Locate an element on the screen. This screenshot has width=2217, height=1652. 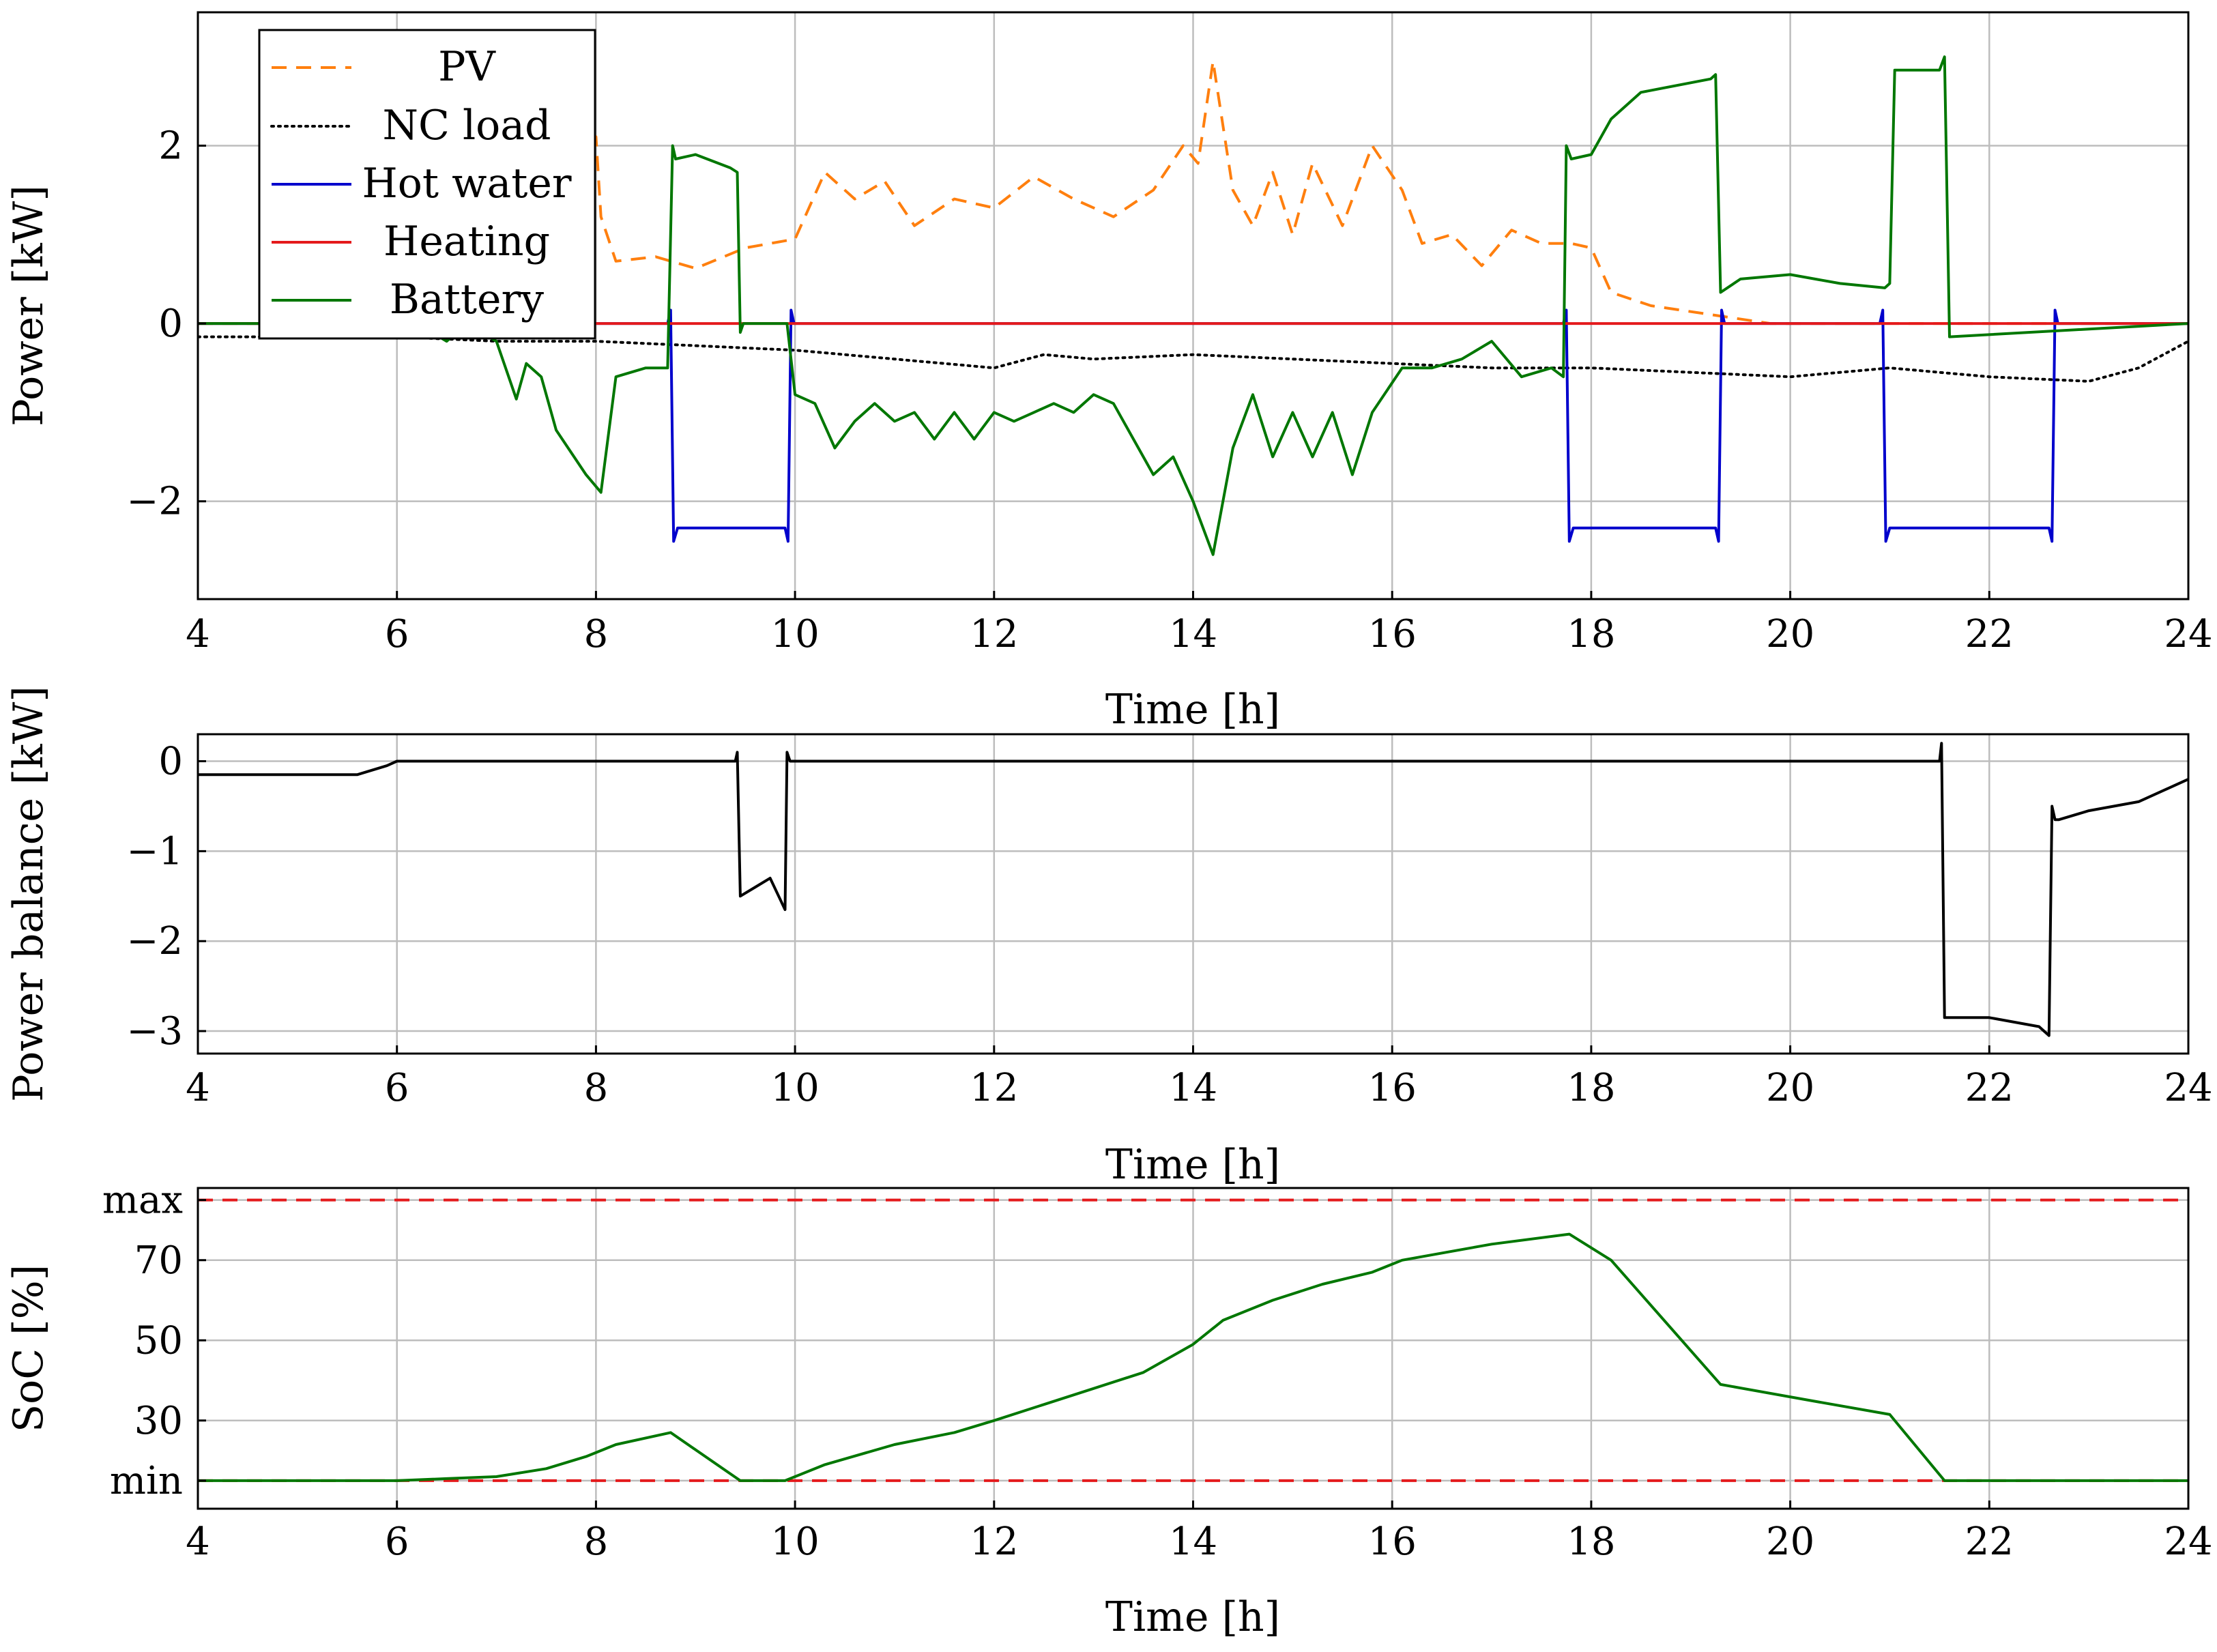
power-xtick-label-24: 24 is located at coordinates (2188, 634).